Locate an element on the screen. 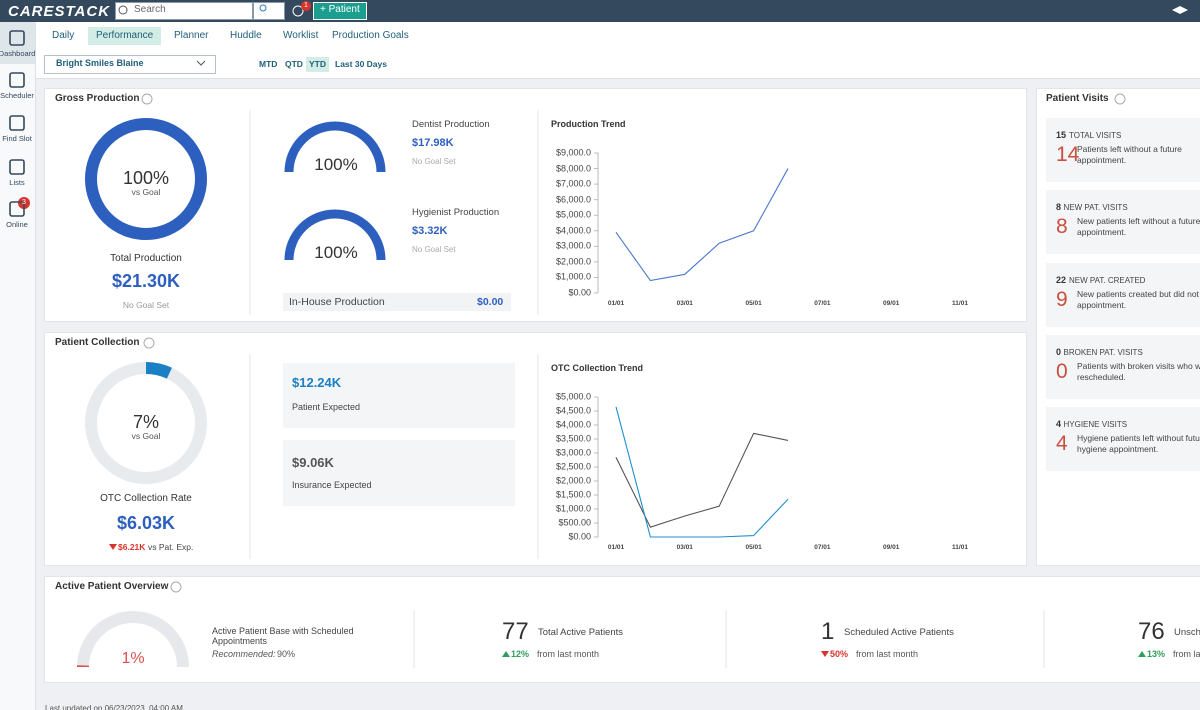  period-filter: MTD is located at coordinates (268, 64).